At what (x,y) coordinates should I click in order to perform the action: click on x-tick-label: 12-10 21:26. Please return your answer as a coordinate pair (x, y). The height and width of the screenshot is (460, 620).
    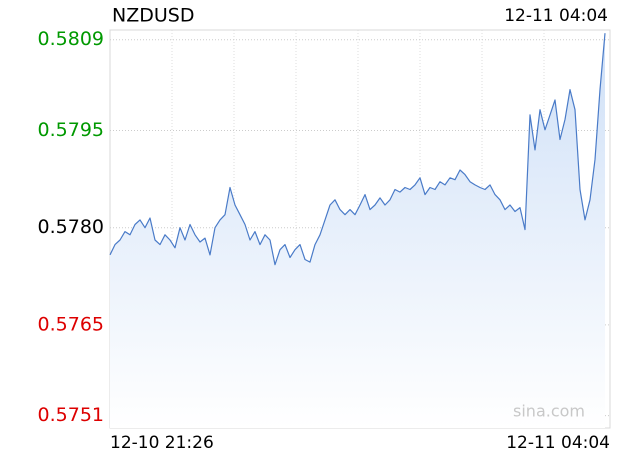
    Looking at the image, I should click on (162, 443).